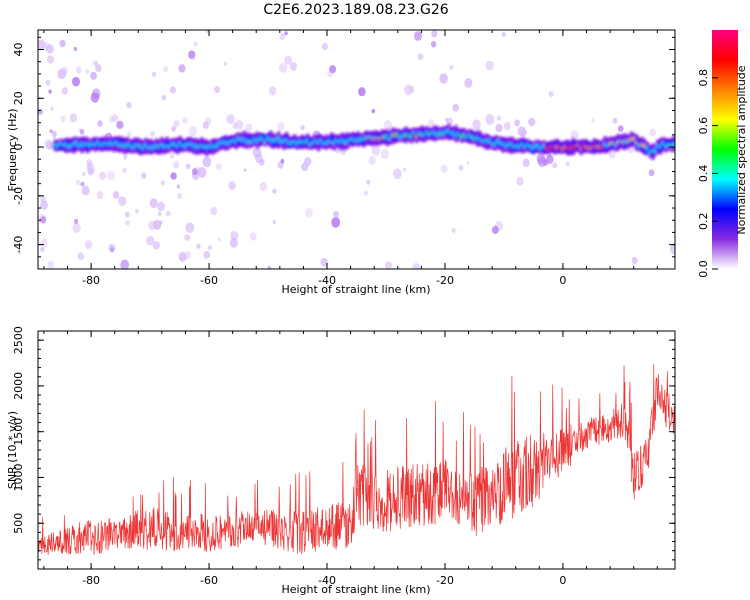  I want to click on snr-x-label: Height of straight line (km), so click(355, 589).